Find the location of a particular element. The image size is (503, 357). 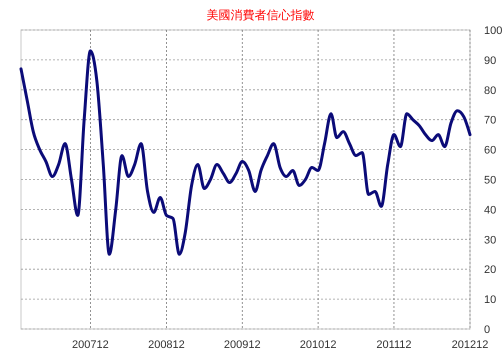

x-tick-label: 200712 is located at coordinates (90, 345).